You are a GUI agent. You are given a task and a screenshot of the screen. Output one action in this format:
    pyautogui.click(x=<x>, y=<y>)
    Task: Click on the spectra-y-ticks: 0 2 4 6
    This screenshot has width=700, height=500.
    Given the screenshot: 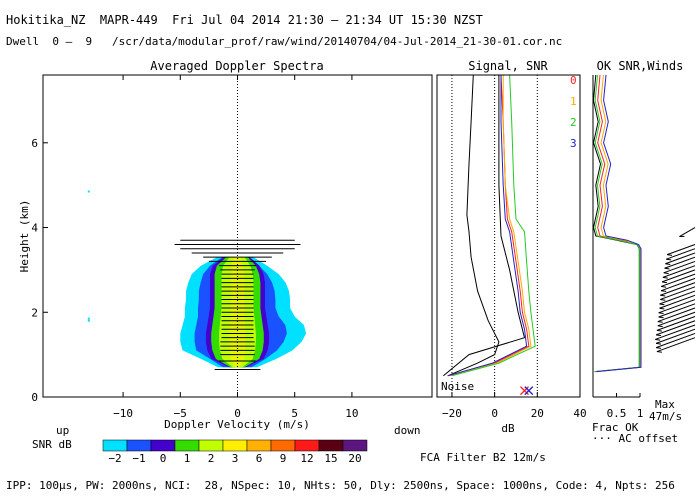 What is the action you would take?
    pyautogui.click(x=39, y=270)
    